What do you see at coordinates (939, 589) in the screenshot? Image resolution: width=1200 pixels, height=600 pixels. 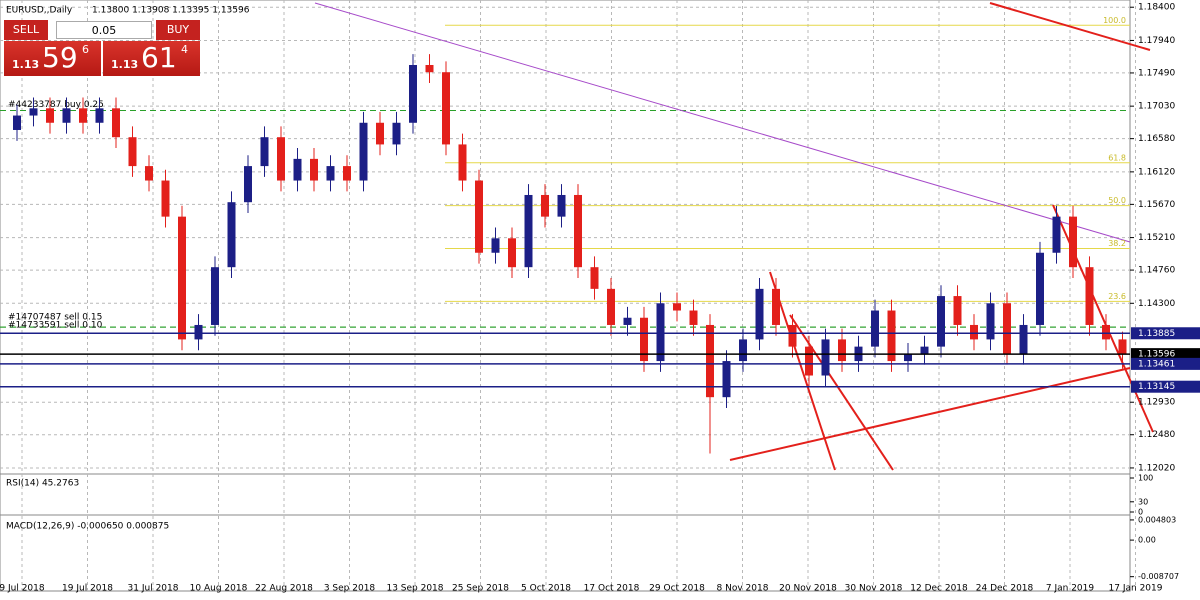 I see `x-tick-label: 12 Dec 2018` at bounding box center [939, 589].